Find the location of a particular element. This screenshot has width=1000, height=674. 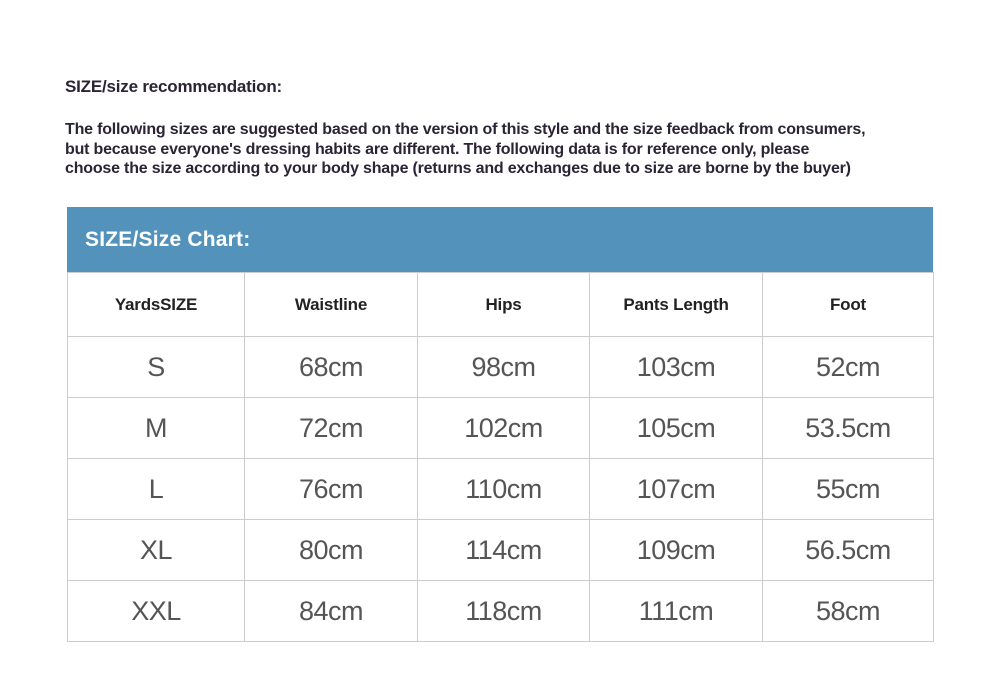

cell-waistline: 84cm is located at coordinates (331, 611).